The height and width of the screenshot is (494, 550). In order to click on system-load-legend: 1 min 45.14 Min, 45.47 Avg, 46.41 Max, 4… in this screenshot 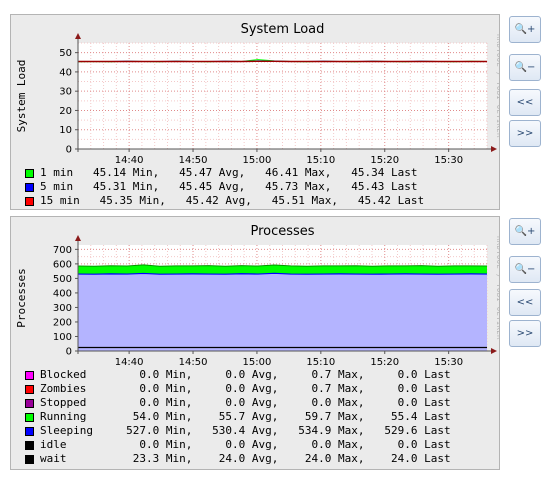, I will do `click(224, 187)`.